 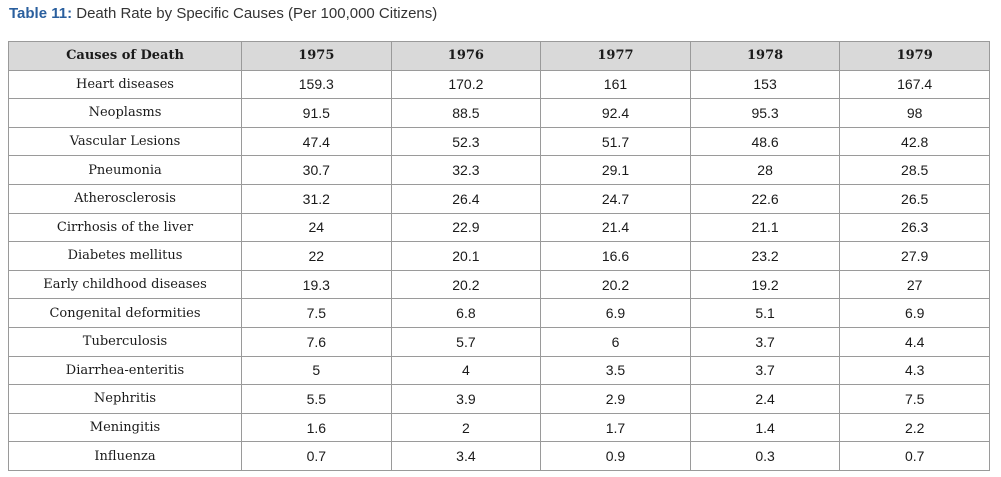 I want to click on table-row: Nephritis 5.5 3.9 2.9 2.4 7.5, so click(x=499, y=399).